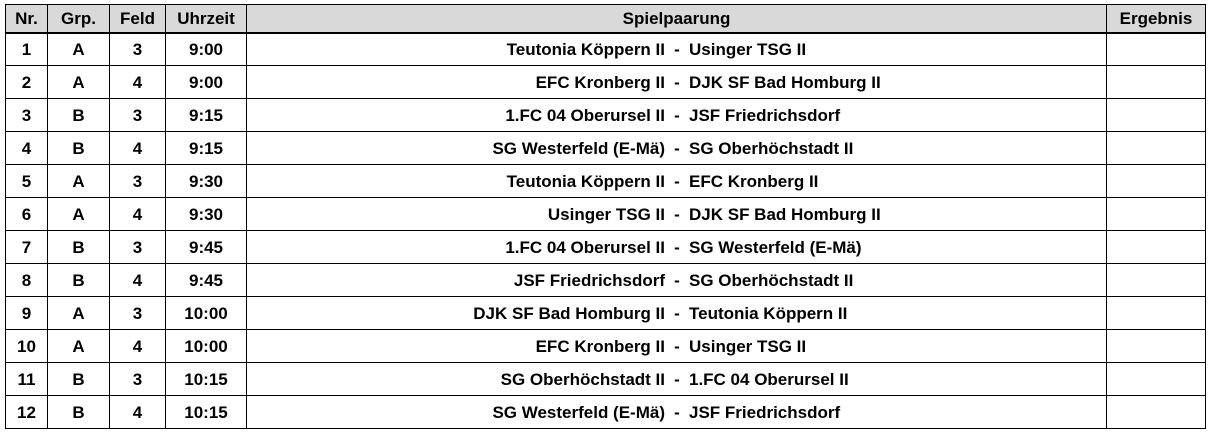 The image size is (1210, 445). Describe the element at coordinates (26, 82) in the screenshot. I see `match-nr: 2` at that location.